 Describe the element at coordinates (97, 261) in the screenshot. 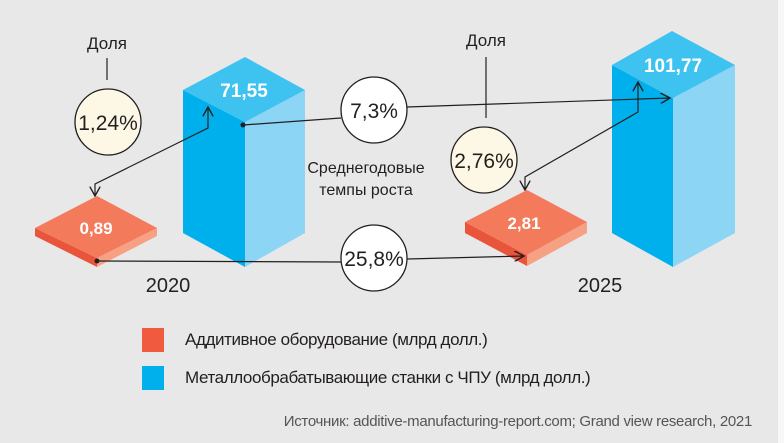

I see `dot-additive-2020` at that location.